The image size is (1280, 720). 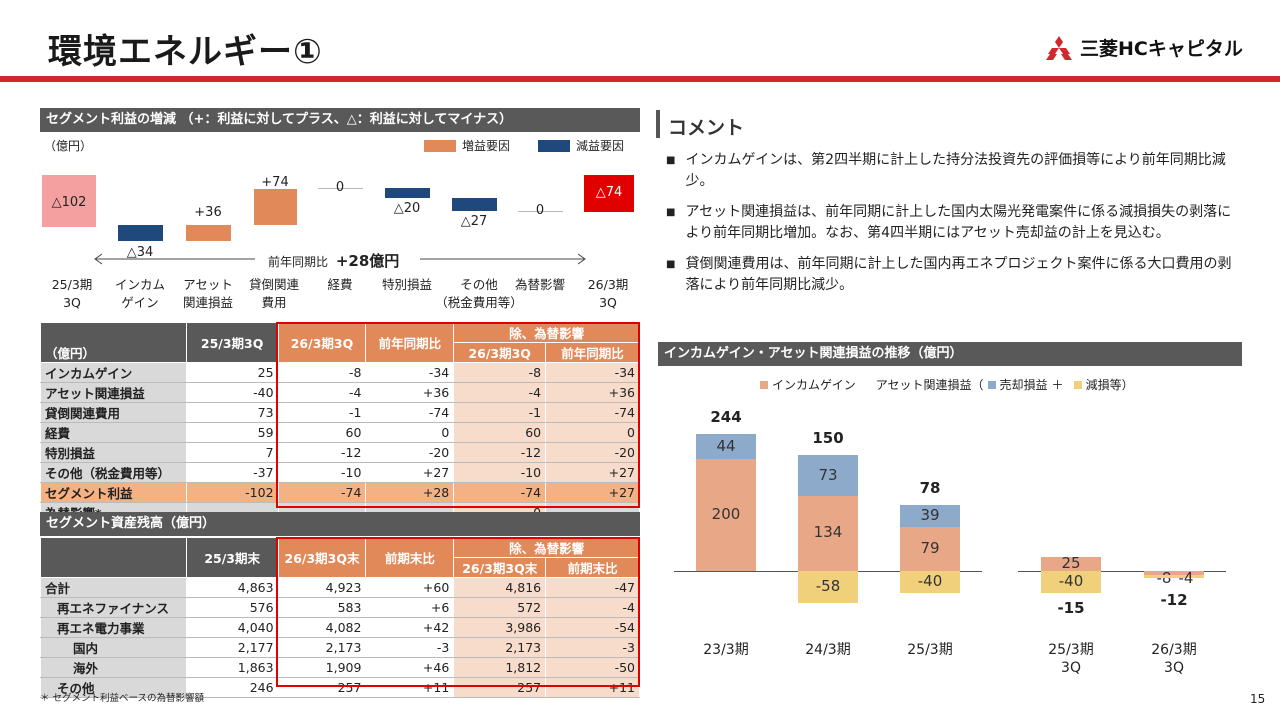 I want to click on legend-income-swatch, so click(x=764, y=384).